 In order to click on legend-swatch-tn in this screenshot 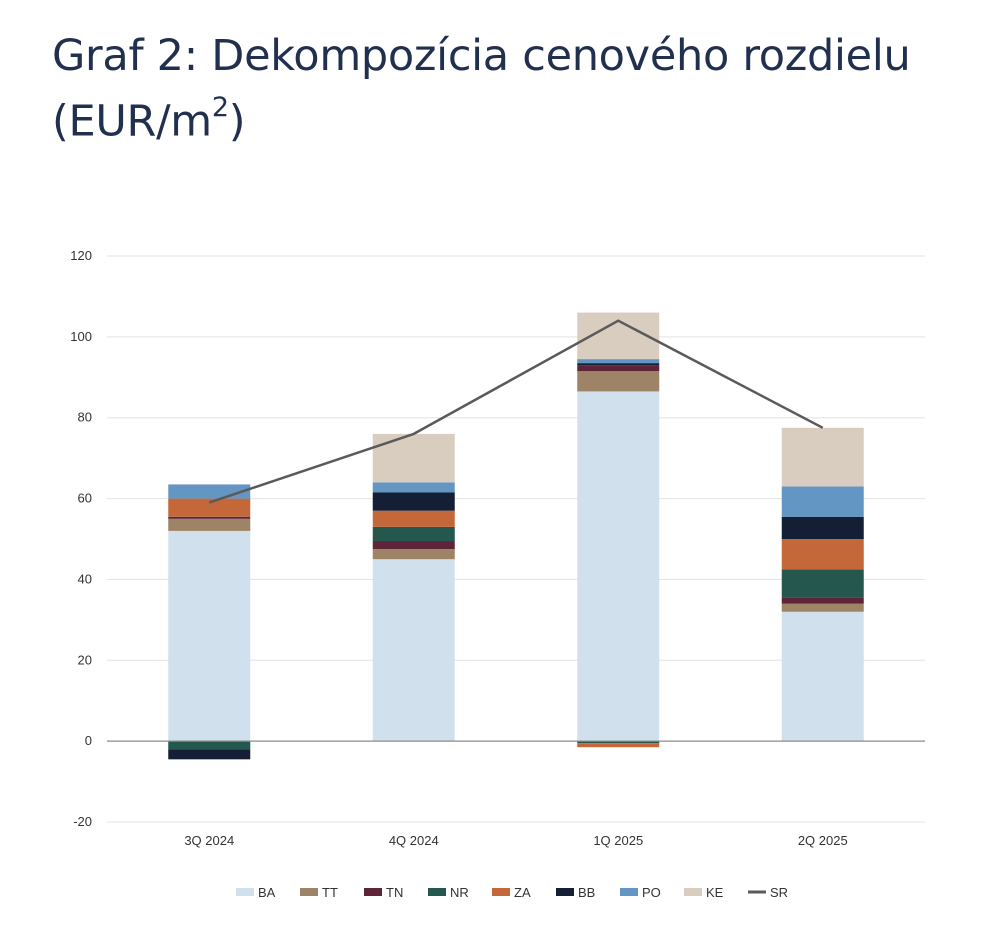, I will do `click(373, 892)`.